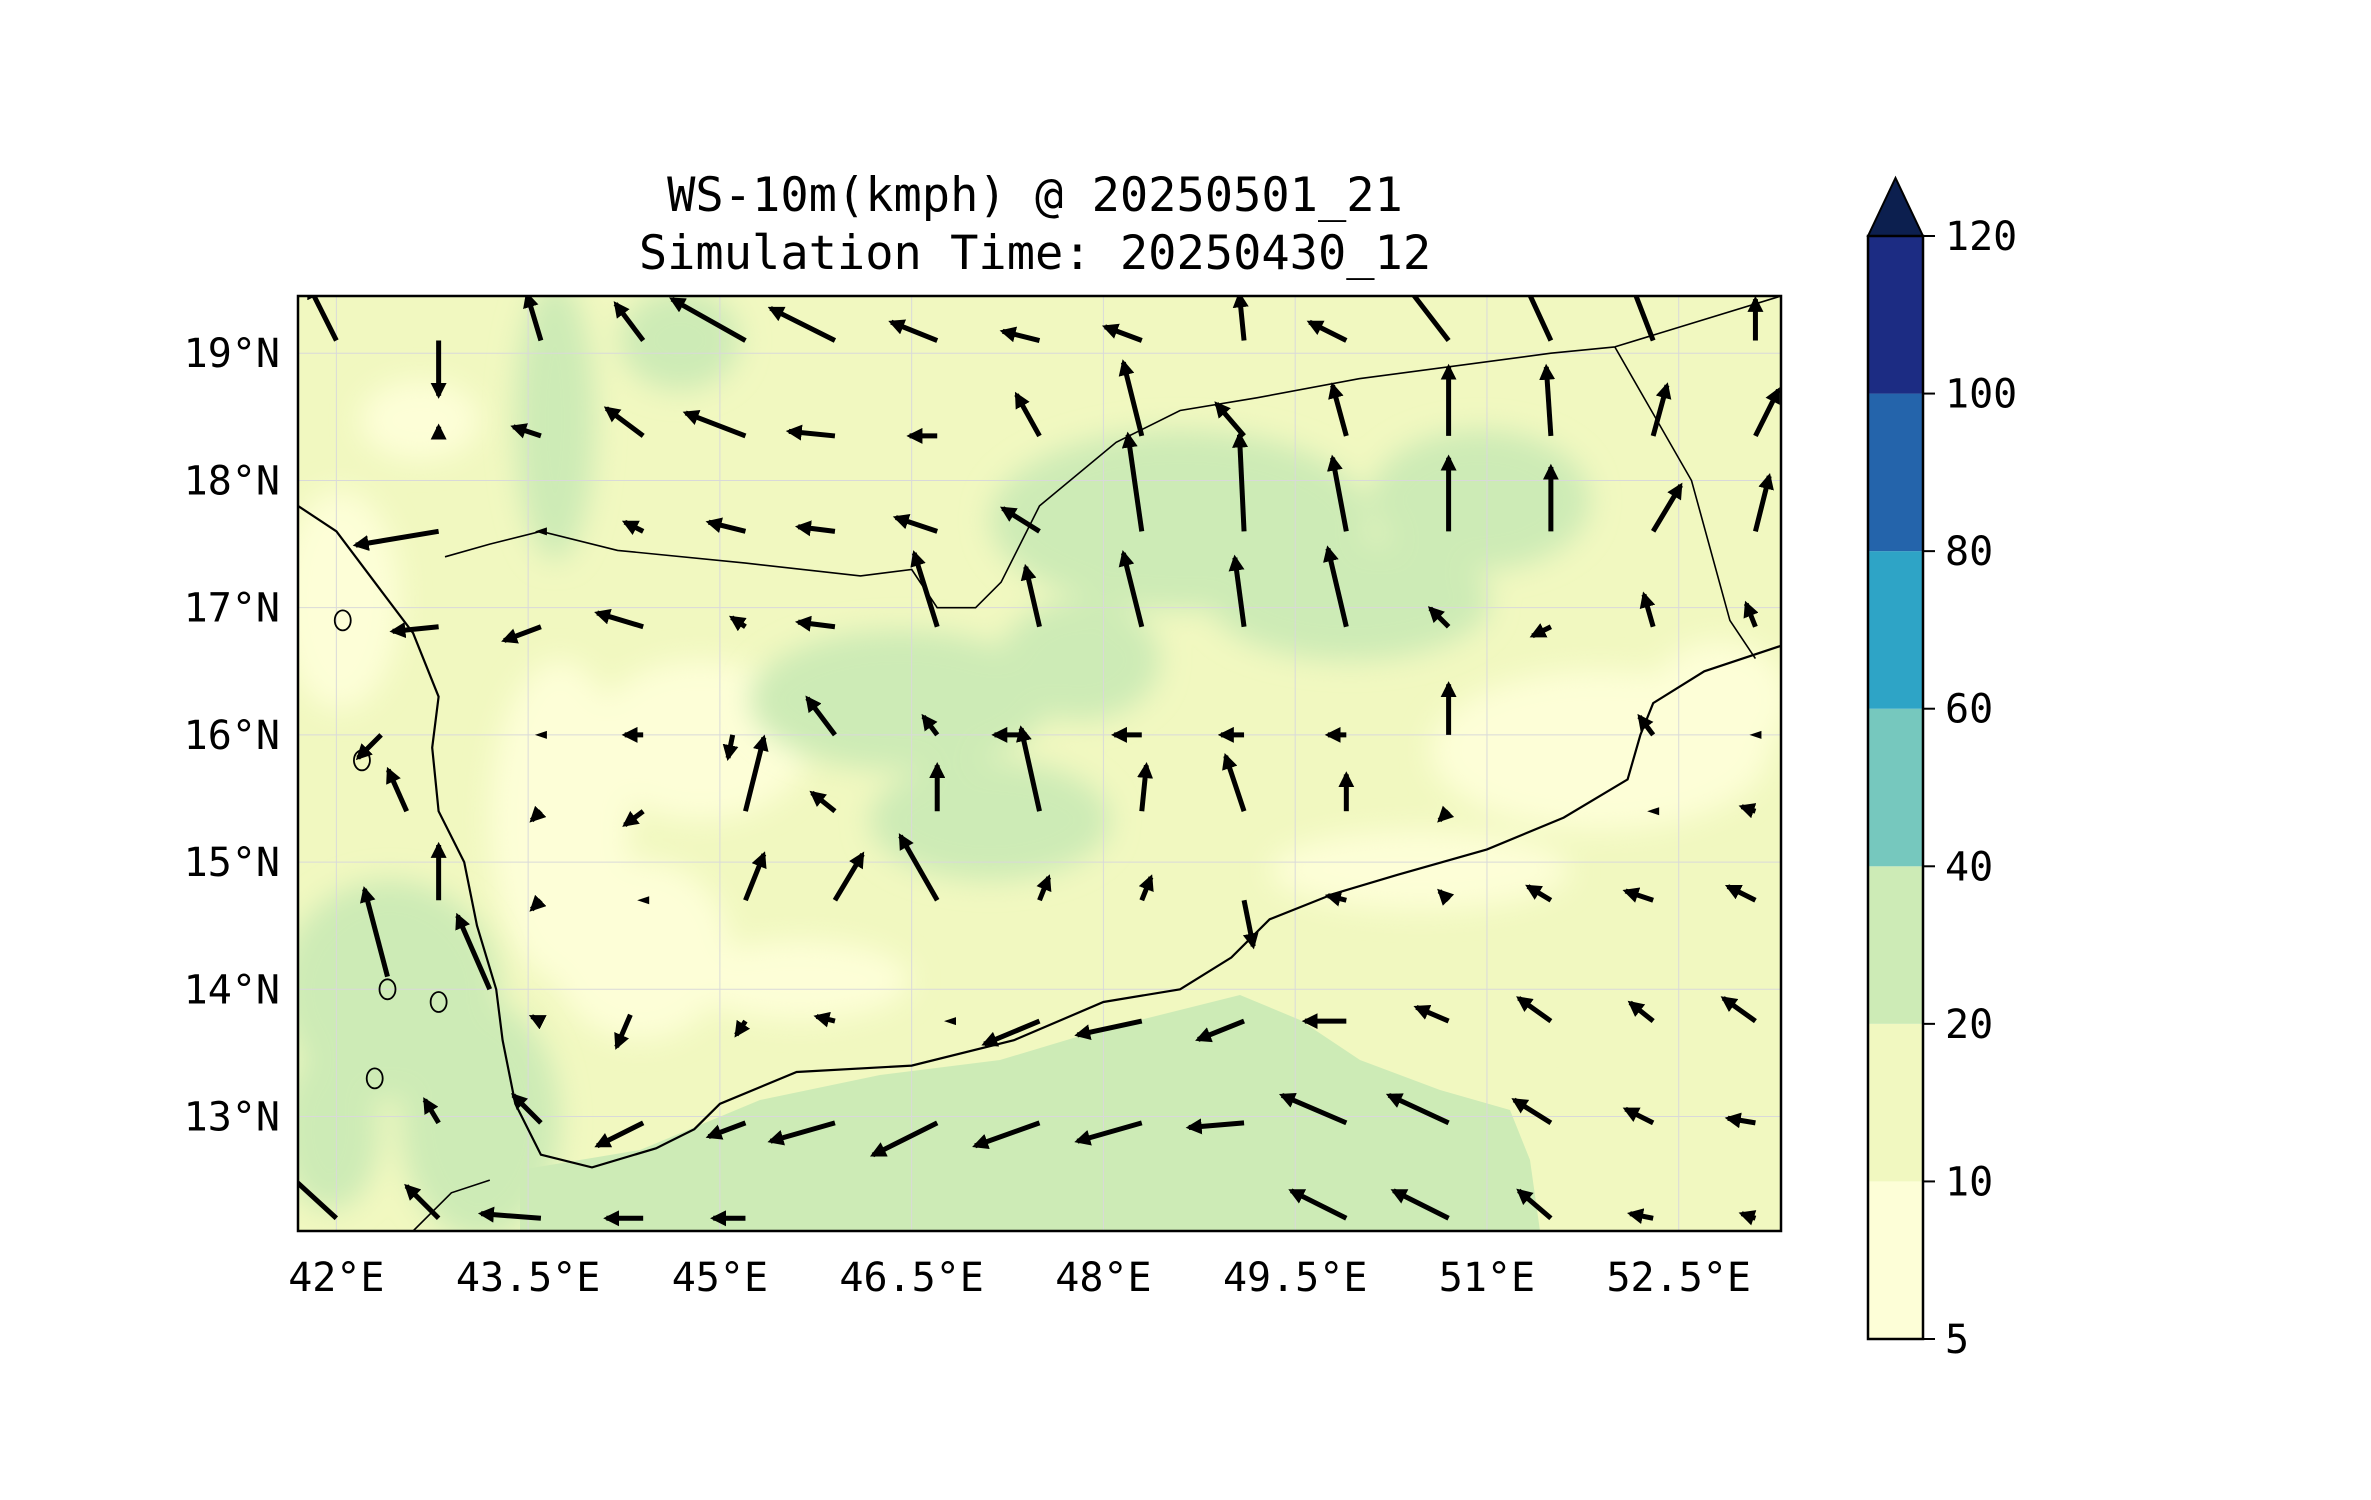 Image resolution: width=2371 pixels, height=1500 pixels. I want to click on lon-tick-label: 42°E, so click(336, 1278).